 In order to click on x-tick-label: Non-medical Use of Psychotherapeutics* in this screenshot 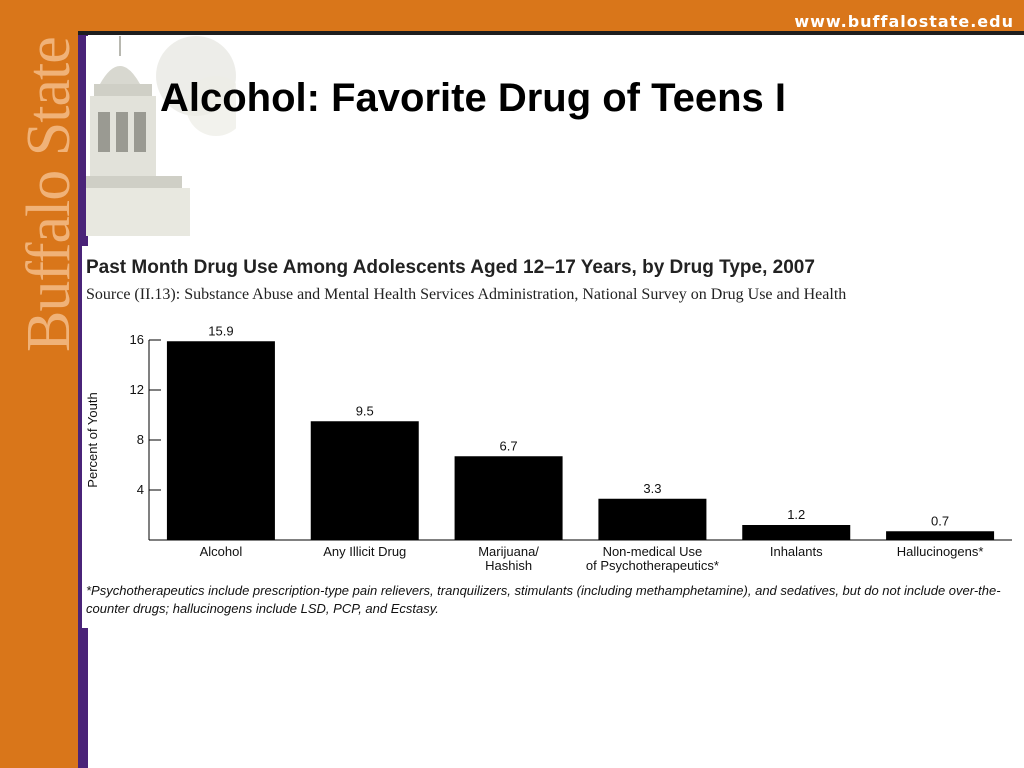, I will do `click(652, 558)`.